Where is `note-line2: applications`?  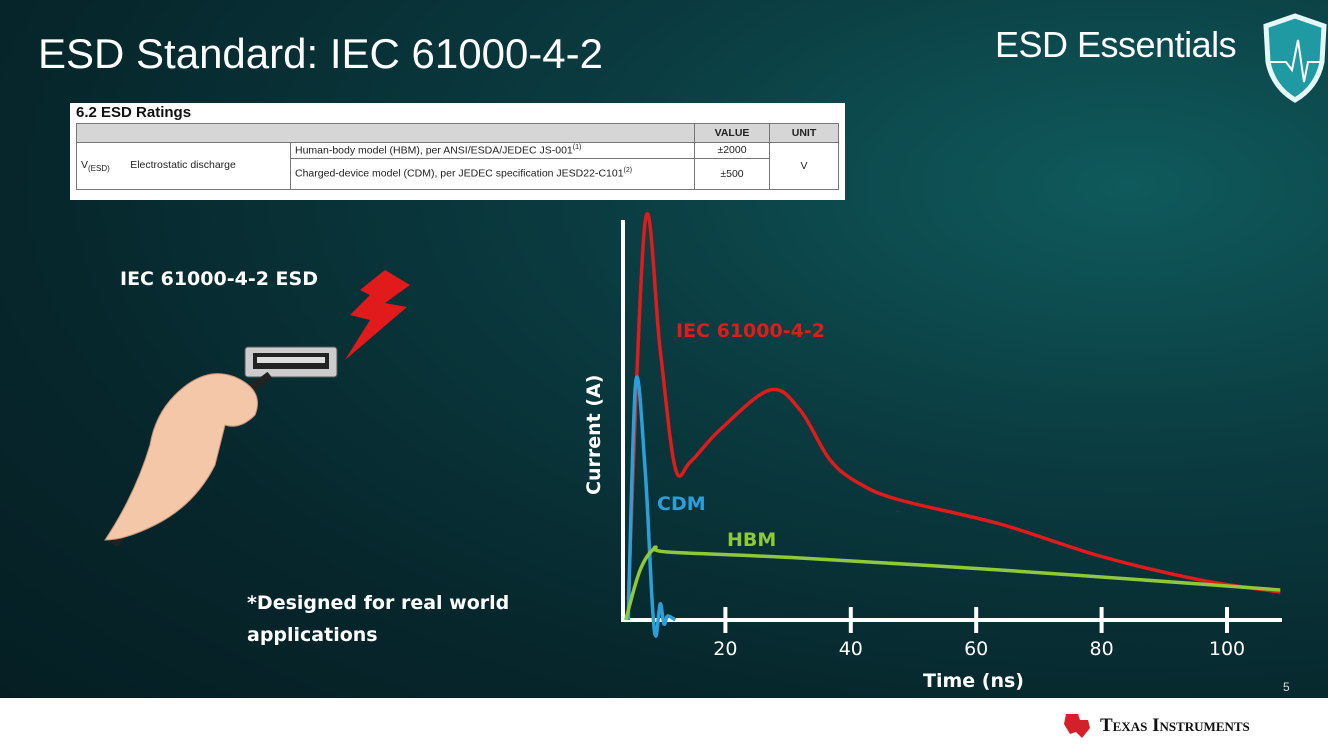
note-line2: applications is located at coordinates (312, 635).